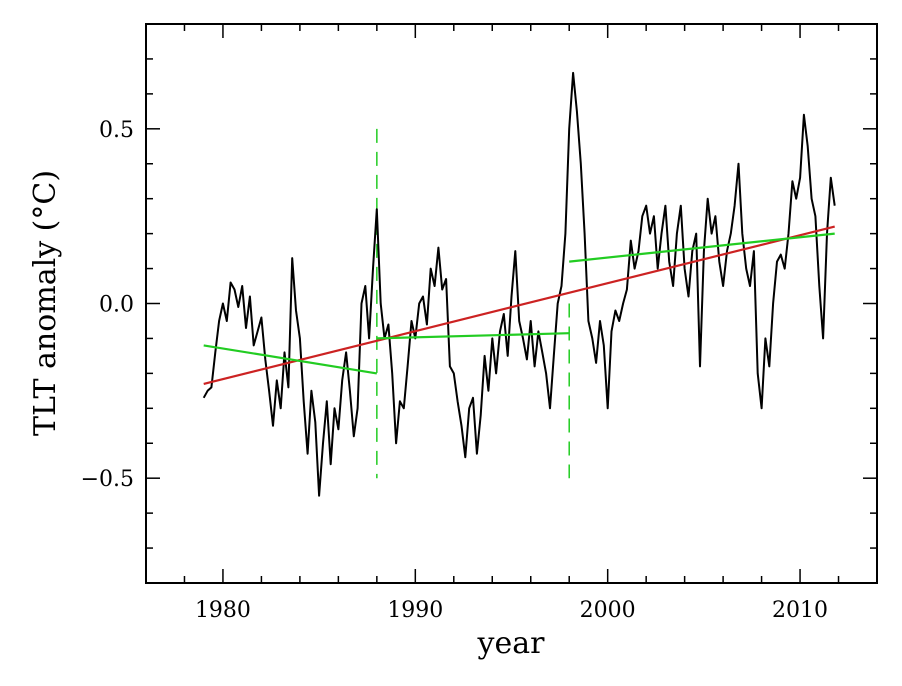  What do you see at coordinates (511, 610) in the screenshot?
I see `x-tick-labels: 1980 1990 2000 2010` at bounding box center [511, 610].